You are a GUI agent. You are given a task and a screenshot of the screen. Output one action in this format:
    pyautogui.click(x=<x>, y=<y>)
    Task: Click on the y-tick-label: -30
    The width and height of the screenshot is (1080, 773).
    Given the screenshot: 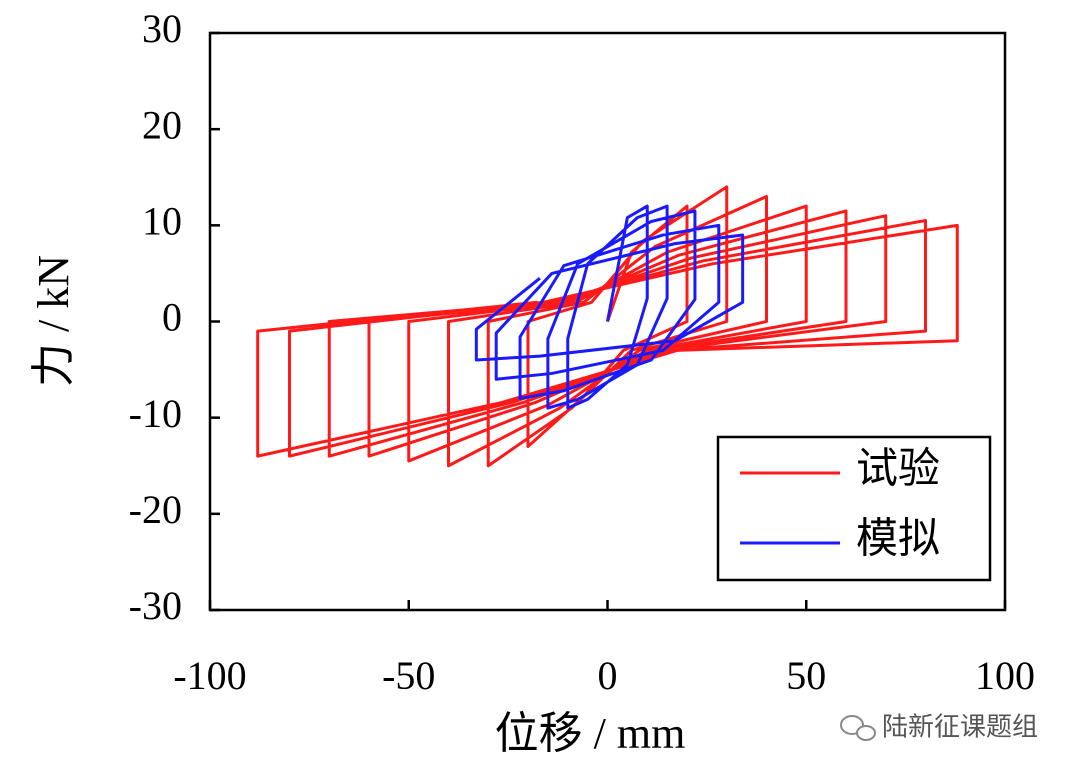 What is the action you would take?
    pyautogui.click(x=155, y=605)
    